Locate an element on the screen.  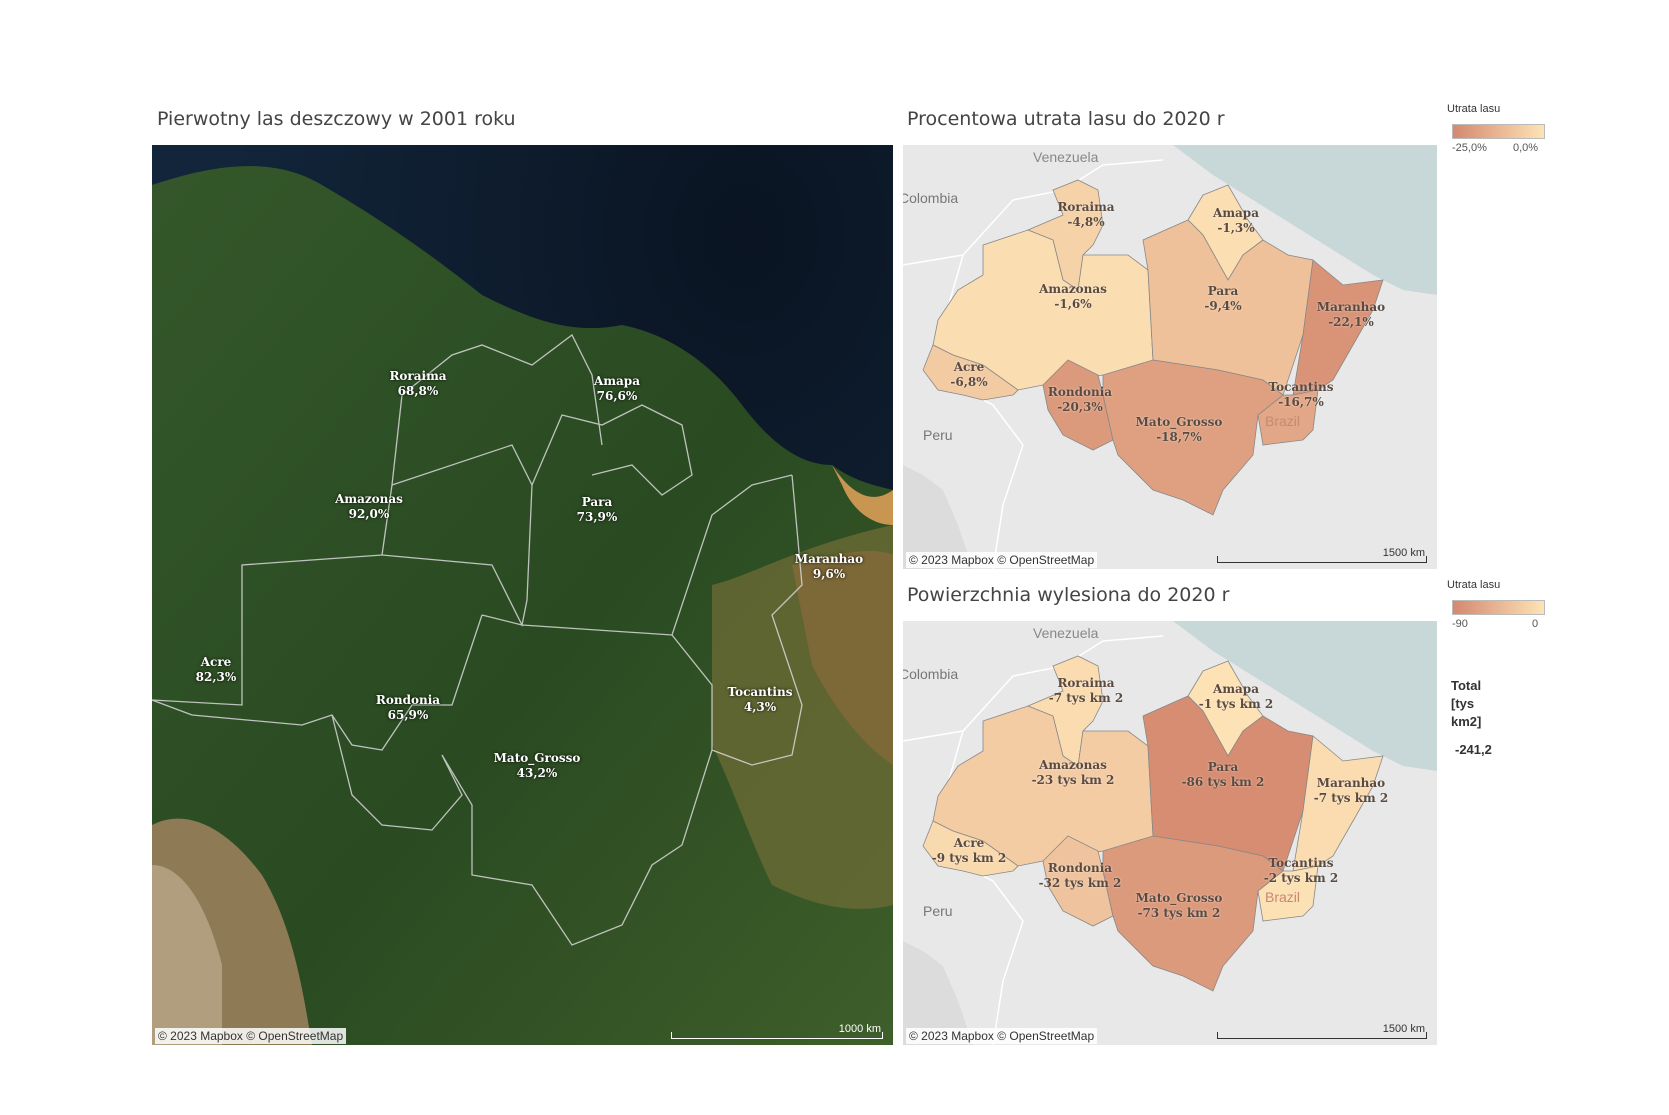
total-label-line: Total is located at coordinates (1466, 685).